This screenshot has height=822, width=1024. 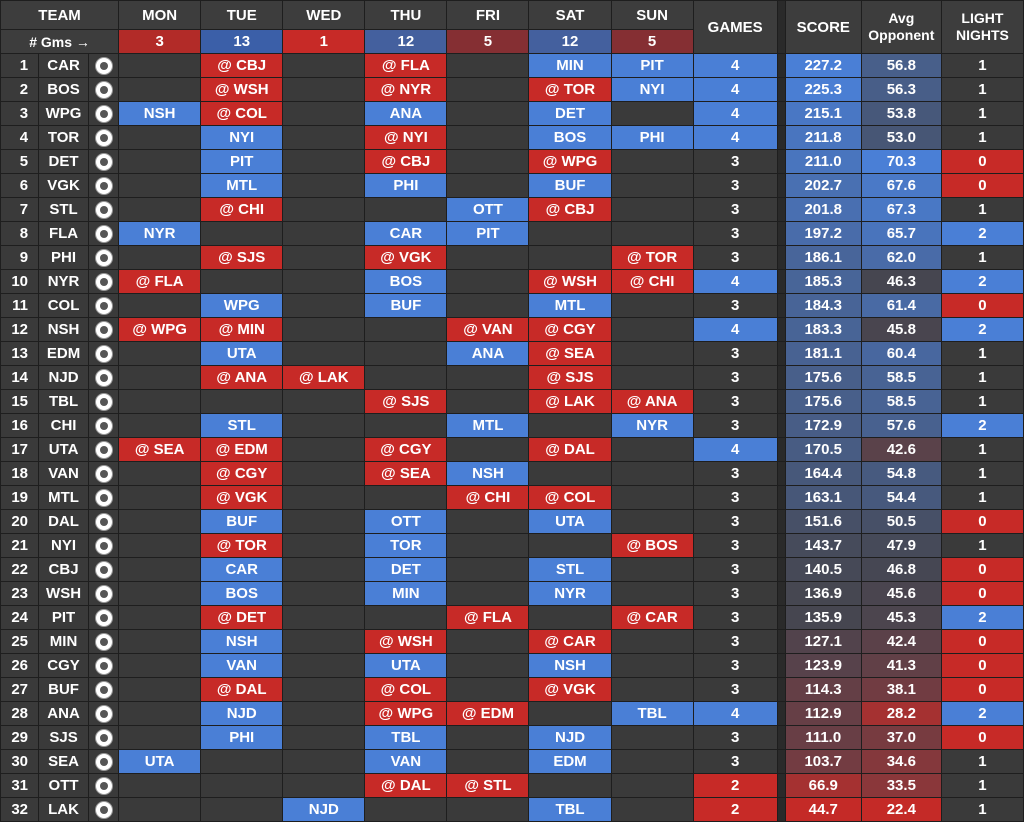 I want to click on day-cell-thu: @ FLA, so click(x=406, y=65).